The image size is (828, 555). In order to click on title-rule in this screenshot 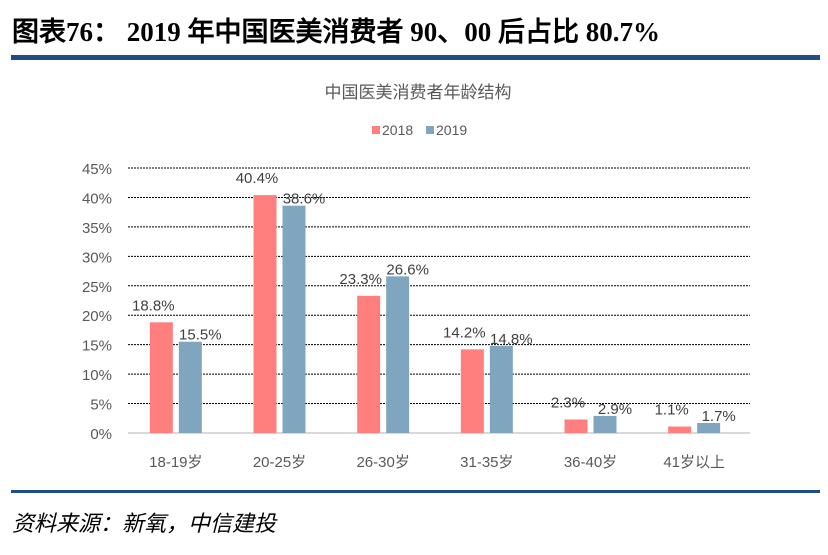, I will do `click(415, 57)`.